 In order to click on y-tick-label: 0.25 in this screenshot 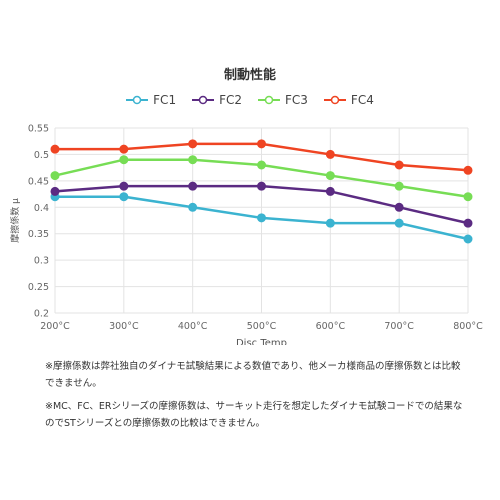, I will do `click(38, 287)`.